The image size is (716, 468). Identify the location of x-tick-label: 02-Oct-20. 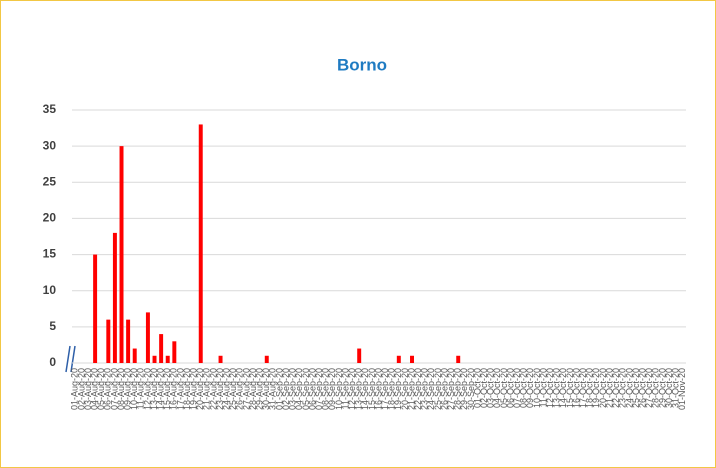
(484, 388).